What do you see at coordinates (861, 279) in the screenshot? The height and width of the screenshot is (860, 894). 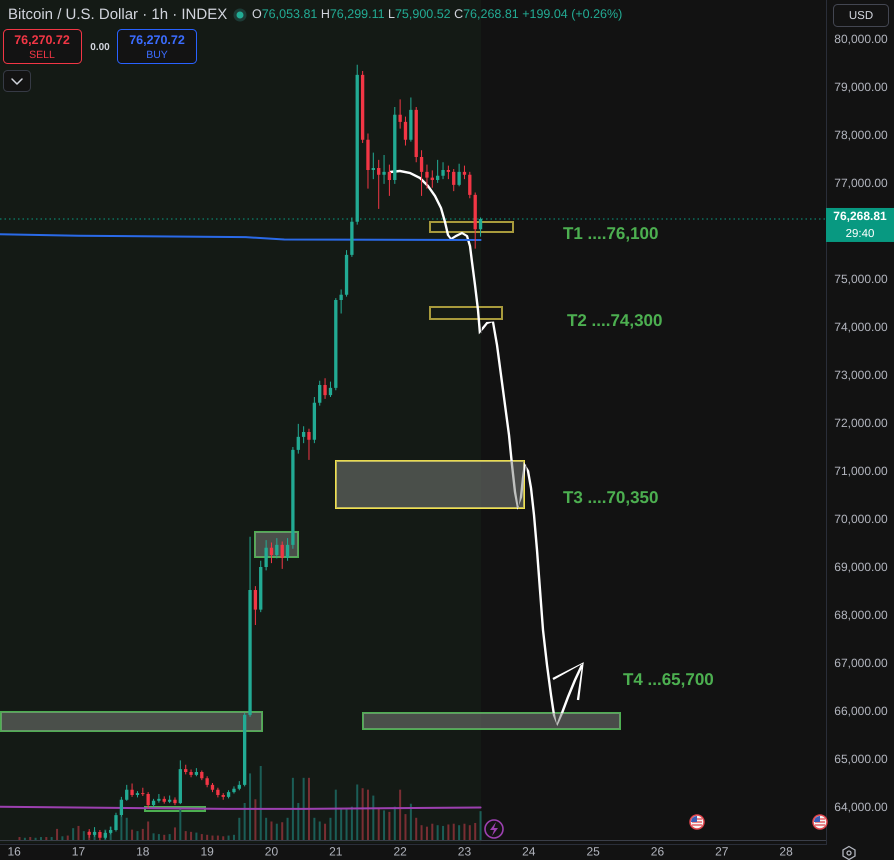 I see `y-tick-label: 75,000.00` at bounding box center [861, 279].